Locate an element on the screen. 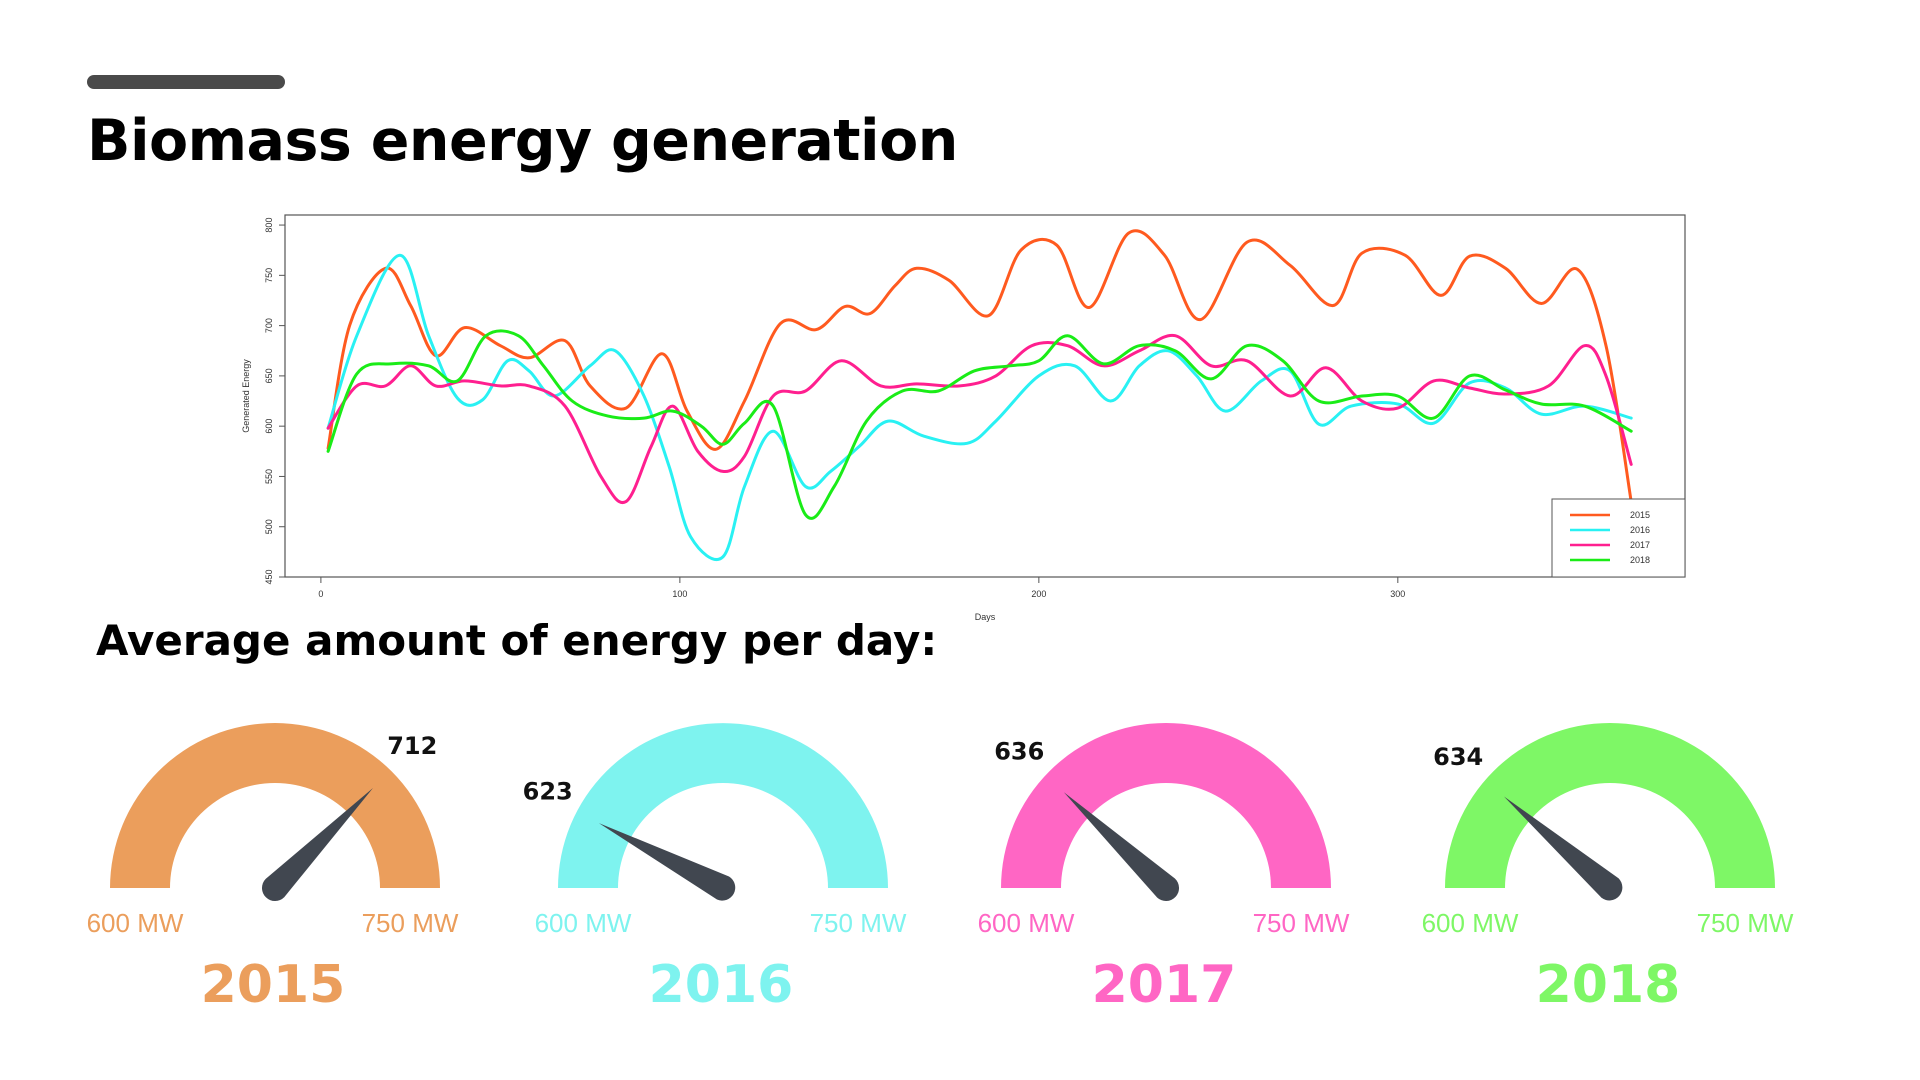  y-tick-label: 650 is located at coordinates (269, 375).